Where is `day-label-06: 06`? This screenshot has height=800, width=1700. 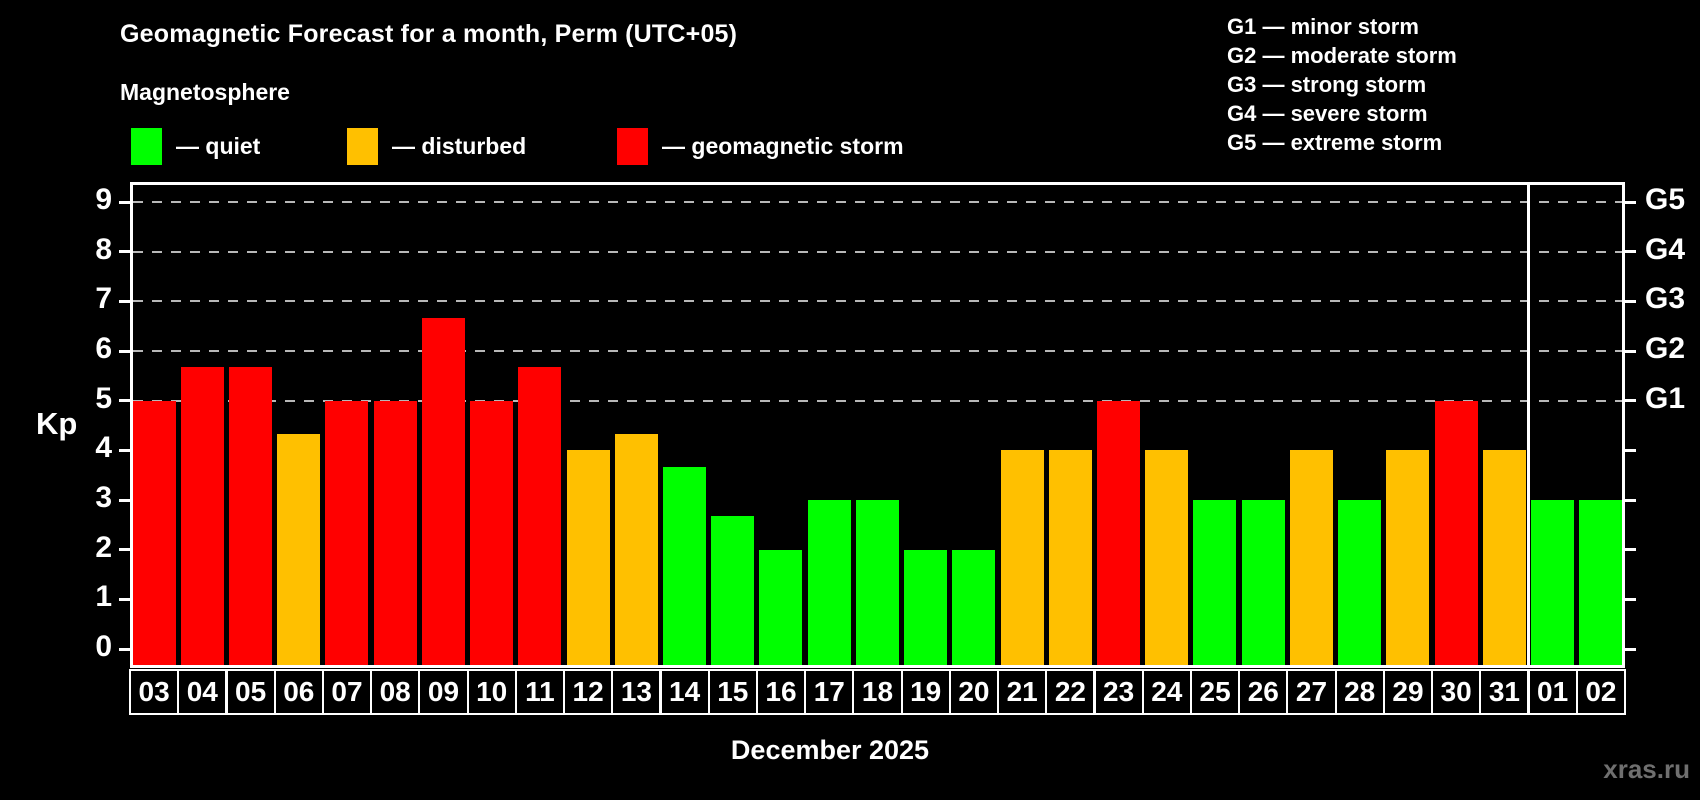 day-label-06: 06 is located at coordinates (298, 692).